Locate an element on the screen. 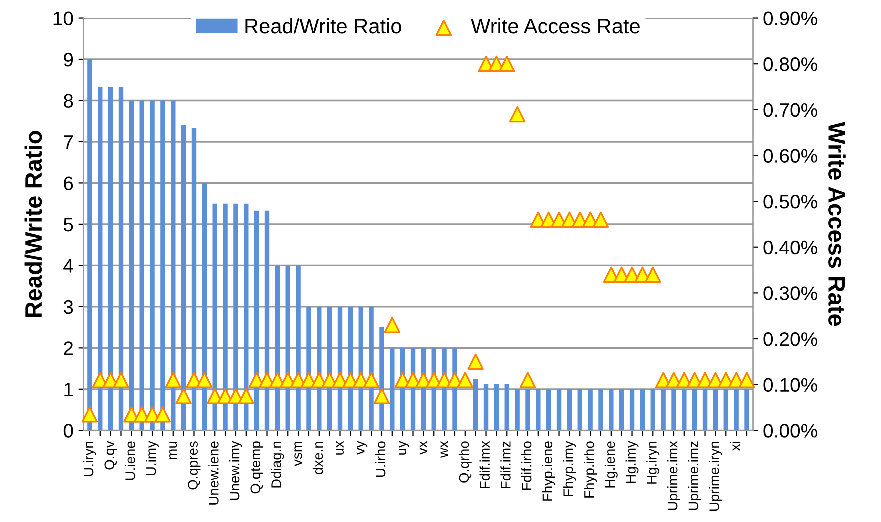 The width and height of the screenshot is (881, 522). y-tick-label: 3 is located at coordinates (69, 307).